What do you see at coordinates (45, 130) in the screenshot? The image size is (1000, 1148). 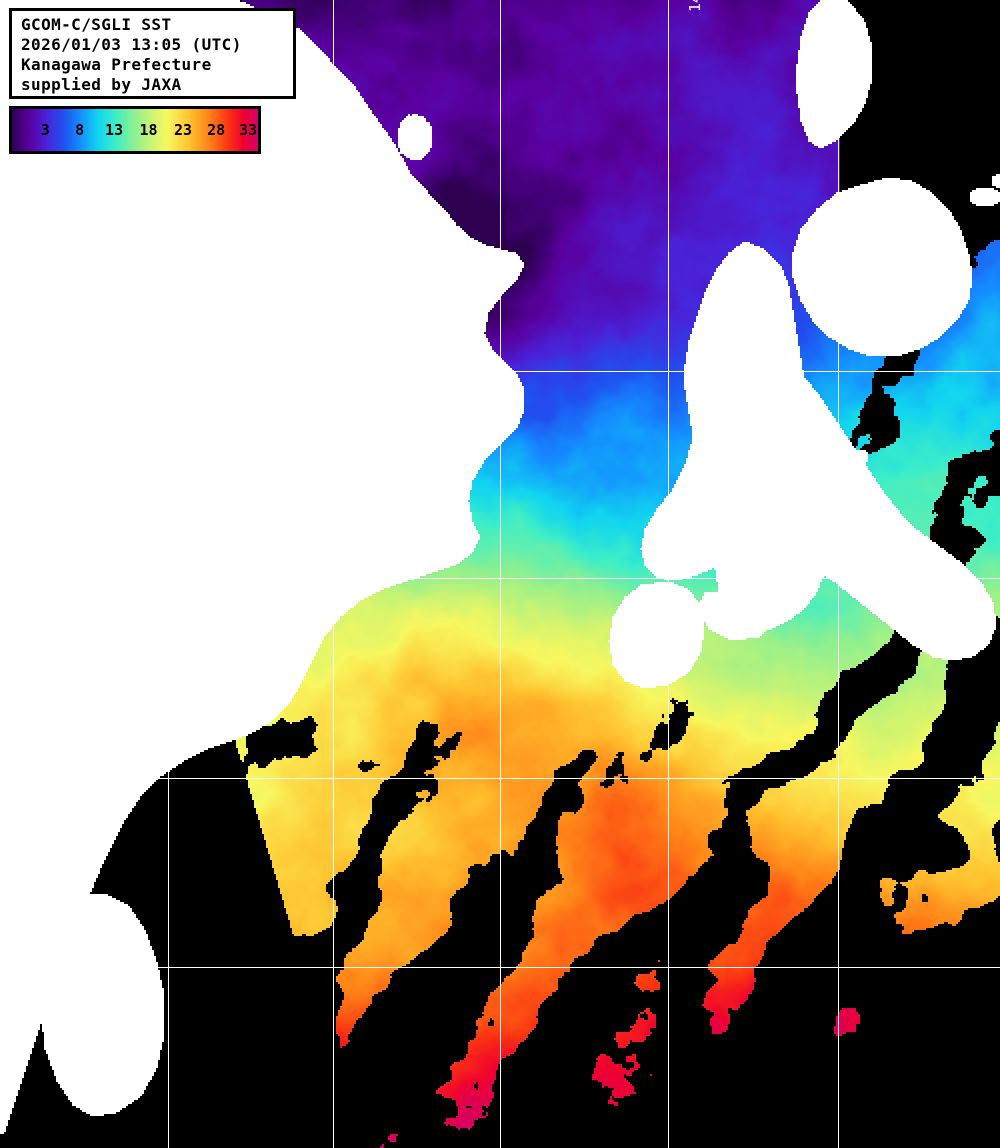 I see `colorbar-tick-3: 3` at bounding box center [45, 130].